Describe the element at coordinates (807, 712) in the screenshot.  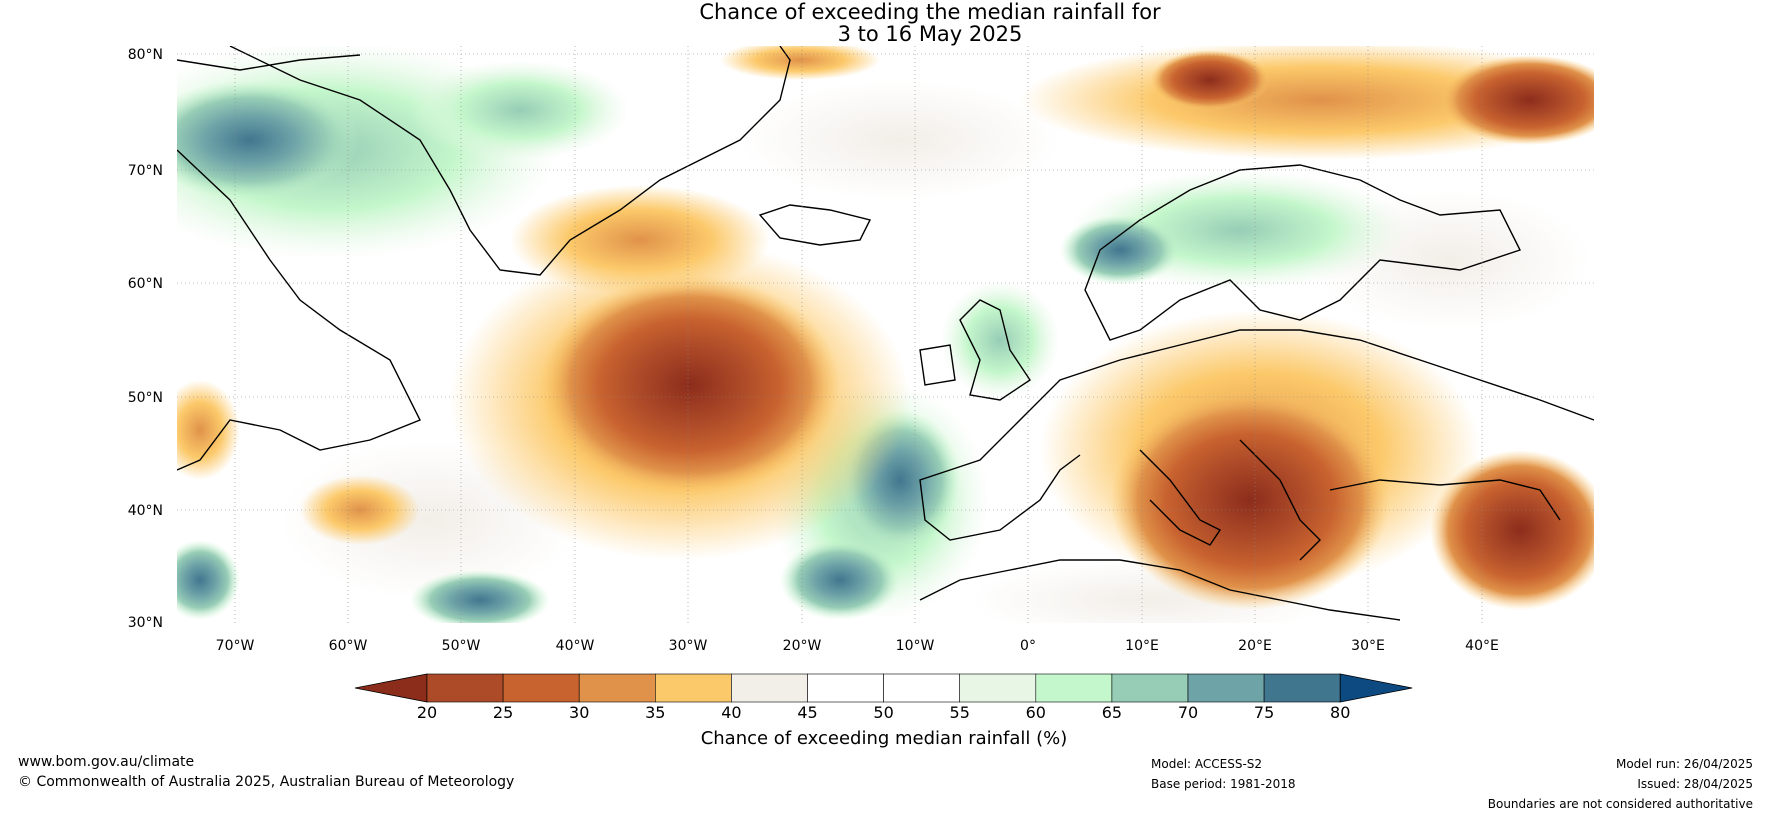
I see `colorbar-tick-45: 45` at that location.